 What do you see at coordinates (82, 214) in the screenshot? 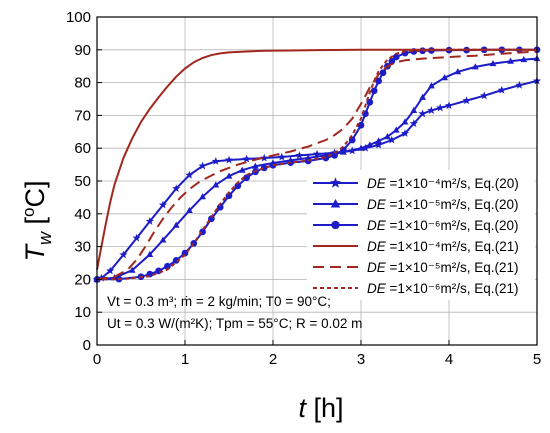
I see `y-tick-label: 40` at bounding box center [82, 214].